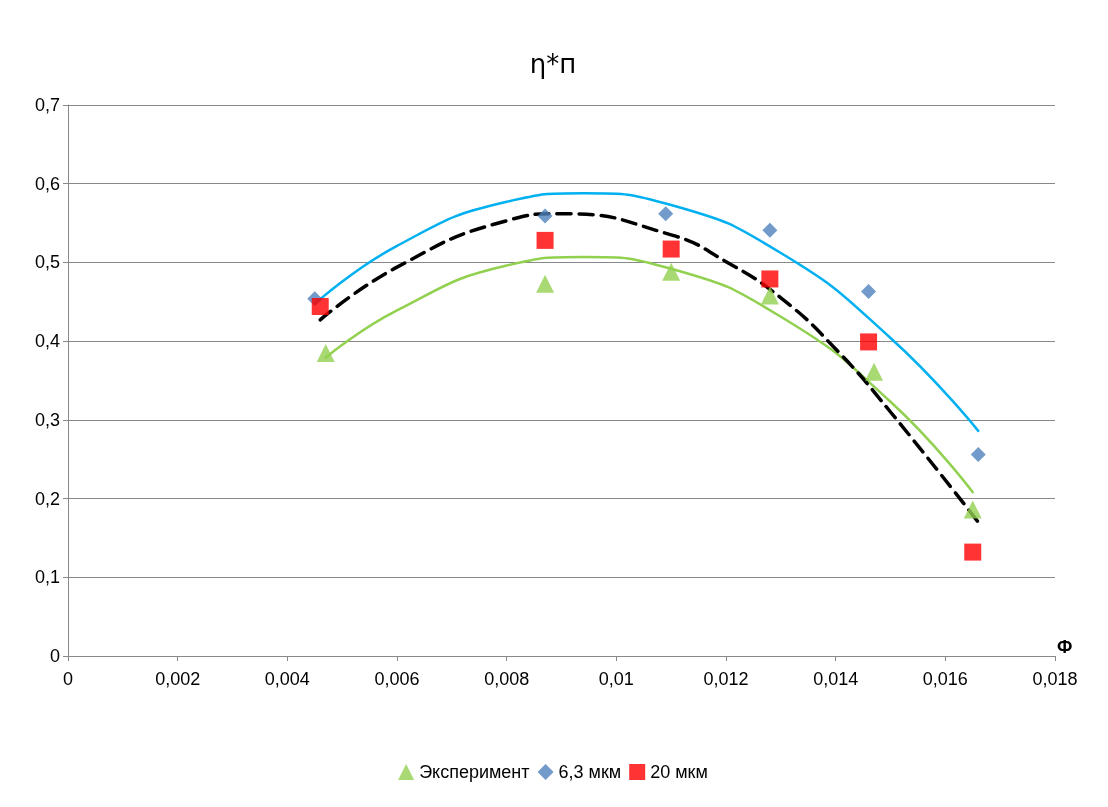 Image resolution: width=1108 pixels, height=807 pixels. What do you see at coordinates (47, 498) in the screenshot?
I see `y-tick-label: 0,2` at bounding box center [47, 498].